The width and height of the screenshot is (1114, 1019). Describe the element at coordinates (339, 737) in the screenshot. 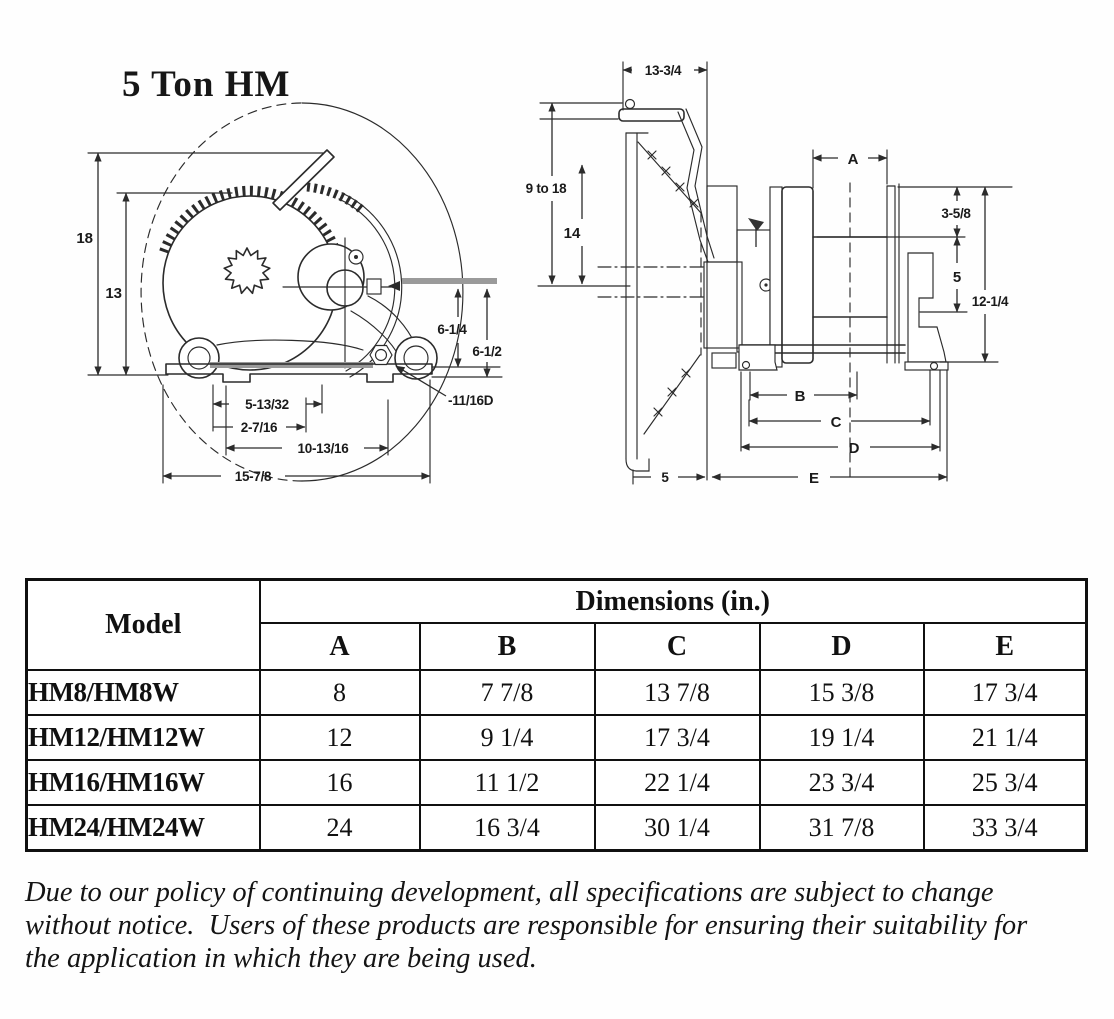

I see `value-a: 12` at that location.